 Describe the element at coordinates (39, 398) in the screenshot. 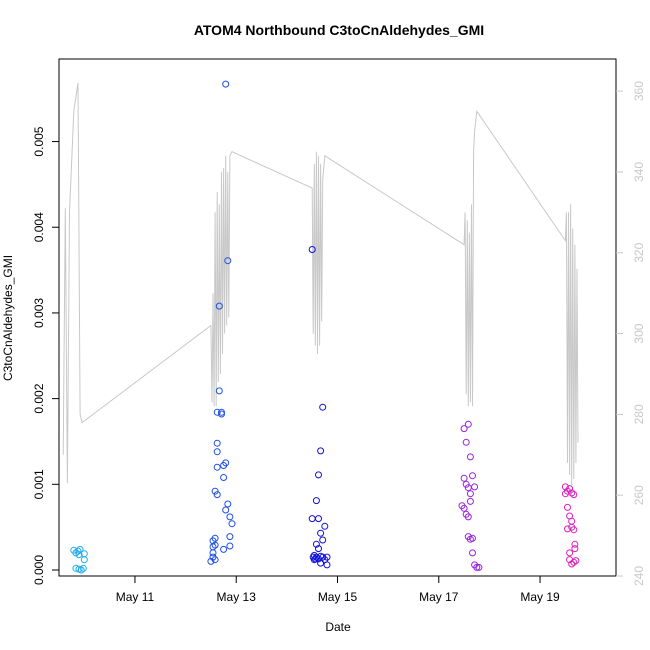

I see `y-left-tick-label: 0.002` at that location.